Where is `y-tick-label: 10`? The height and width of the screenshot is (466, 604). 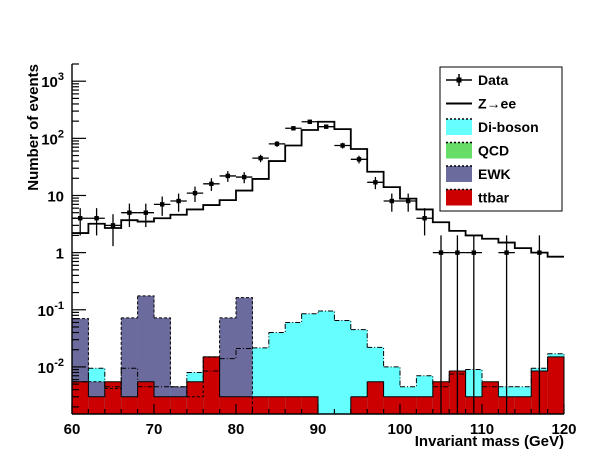
y-tick-label: 10 is located at coordinates (55, 196).